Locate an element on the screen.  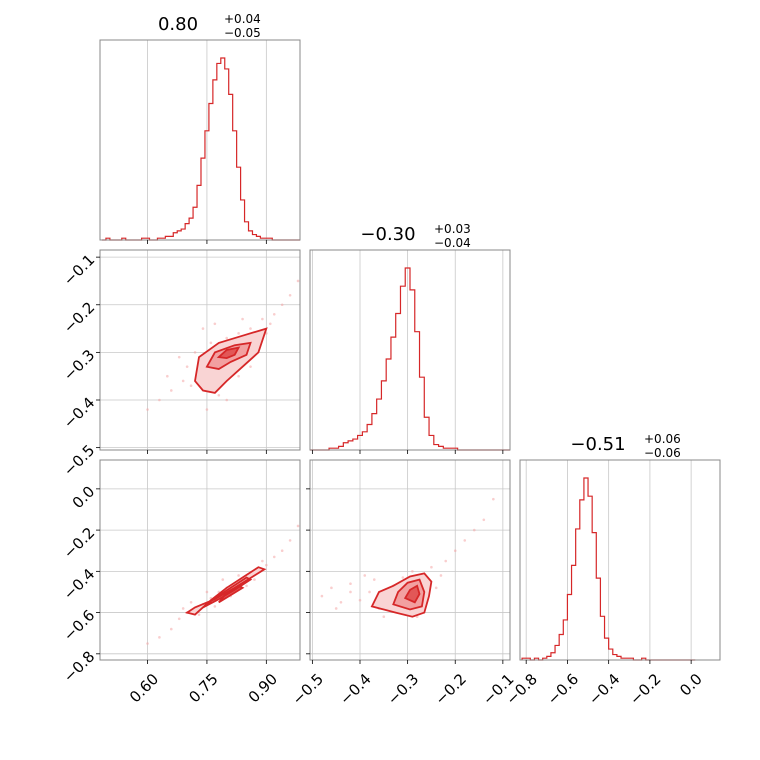
param-title-minus-2: −0.06 is located at coordinates (662, 453).